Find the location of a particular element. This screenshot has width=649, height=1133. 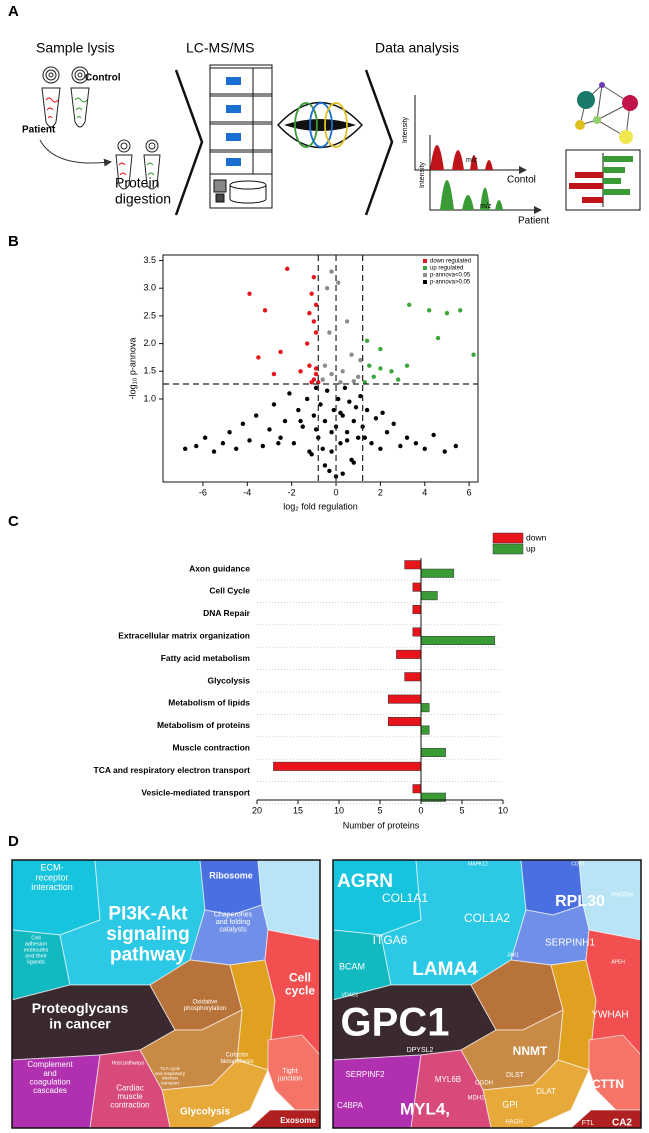

cell-label: Host pathways is located at coordinates (128, 1063).